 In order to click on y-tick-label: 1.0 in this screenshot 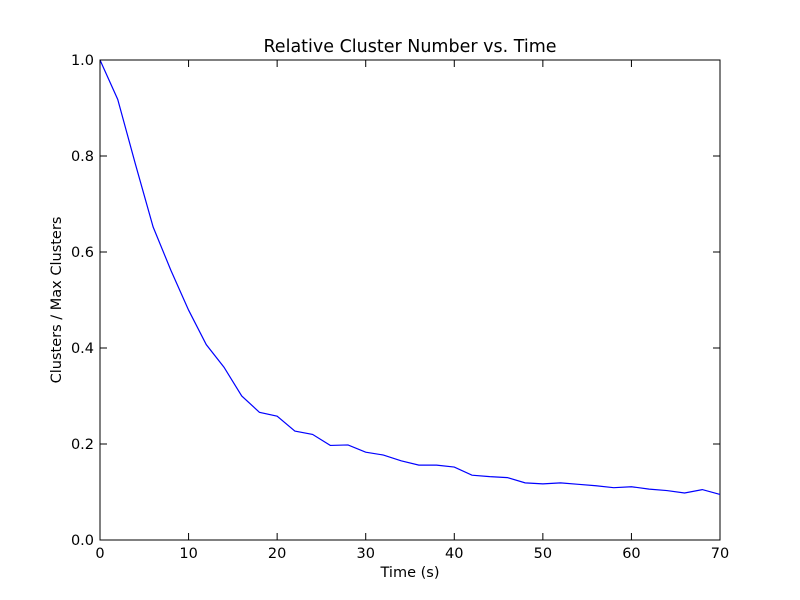, I will do `click(82, 61)`.